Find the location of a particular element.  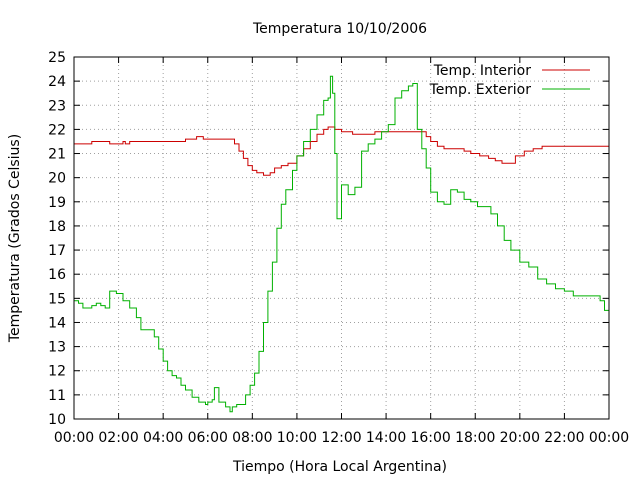

y-tick-label: 22 is located at coordinates (57, 130).